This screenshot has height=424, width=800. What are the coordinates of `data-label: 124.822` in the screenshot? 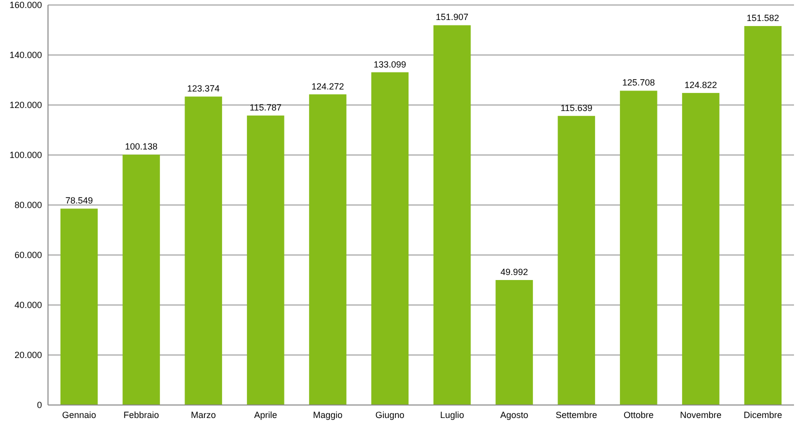 It's located at (701, 85).